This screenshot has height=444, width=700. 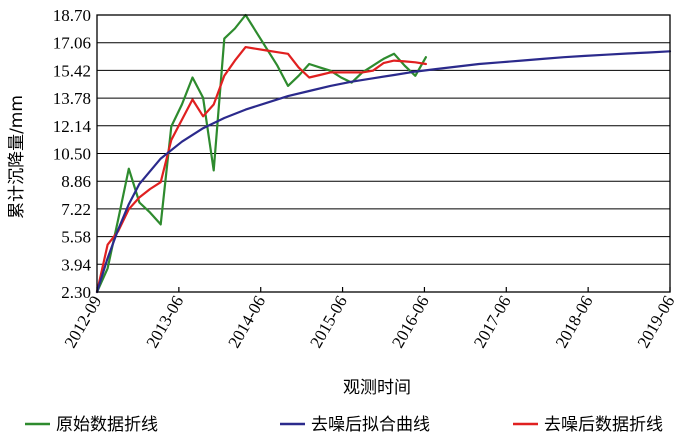 What do you see at coordinates (76, 181) in the screenshot?
I see `y-tick-label: 8.86` at bounding box center [76, 181].